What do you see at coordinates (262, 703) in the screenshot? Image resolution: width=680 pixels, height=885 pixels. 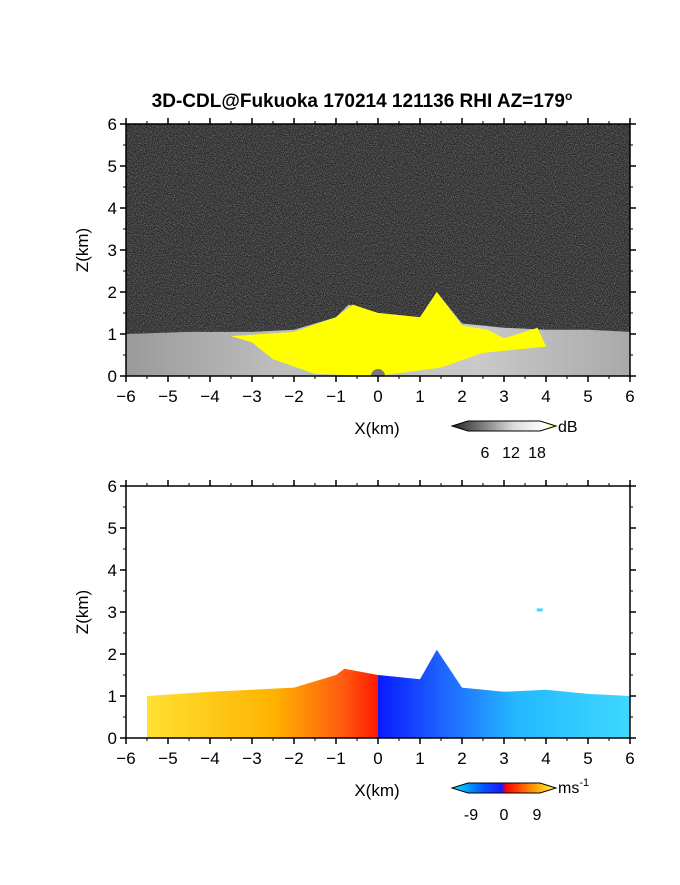 I see `approaching-velocity-region` at bounding box center [262, 703].